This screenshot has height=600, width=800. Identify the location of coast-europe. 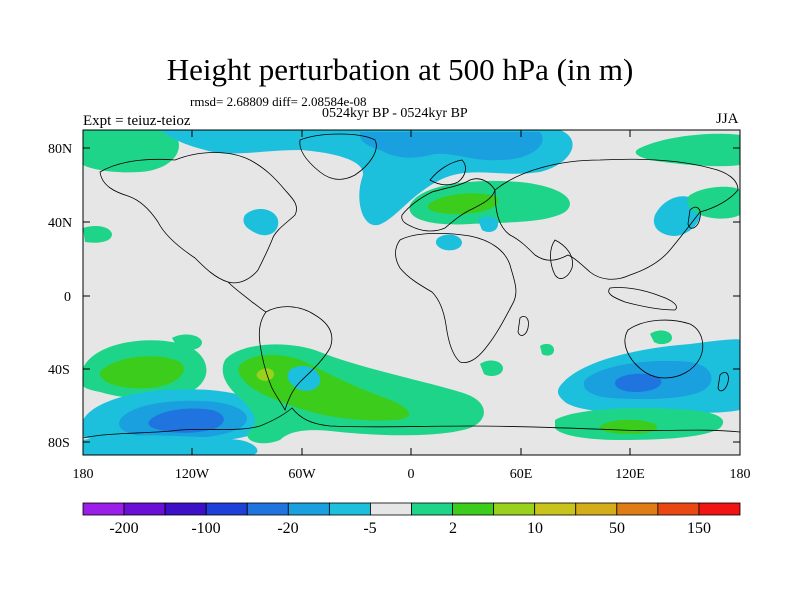
(448, 205).